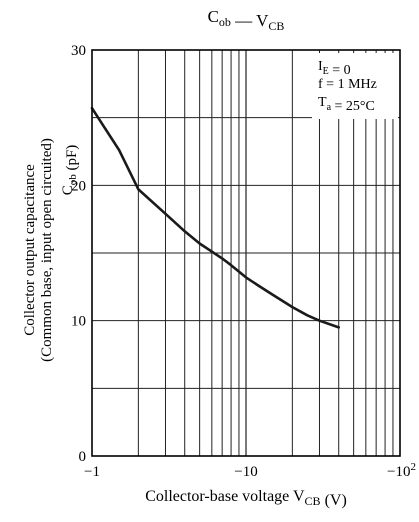 The height and width of the screenshot is (522, 419). What do you see at coordinates (92, 472) in the screenshot?
I see `x-tick-label: −1` at bounding box center [92, 472].